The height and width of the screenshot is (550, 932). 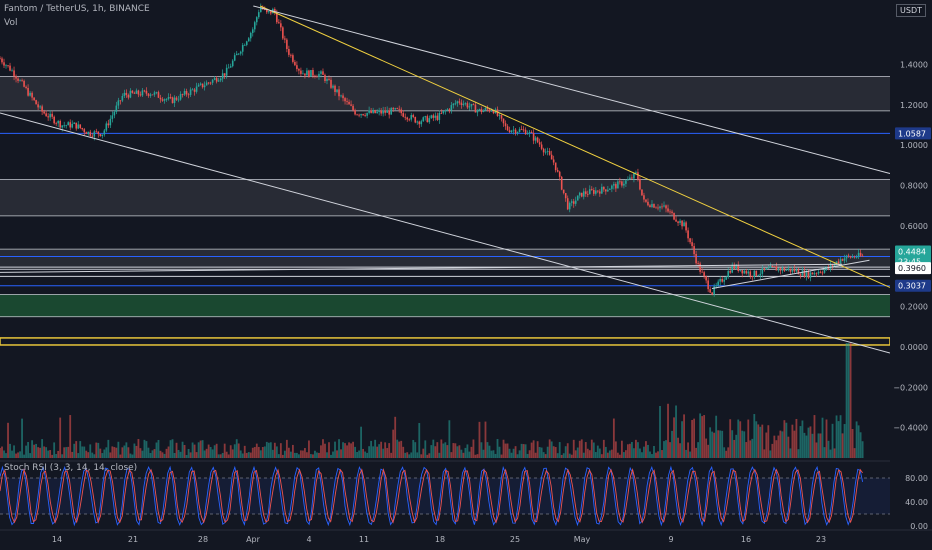 What do you see at coordinates (911, 10) in the screenshot?
I see `currency-button: USDT` at bounding box center [911, 10].